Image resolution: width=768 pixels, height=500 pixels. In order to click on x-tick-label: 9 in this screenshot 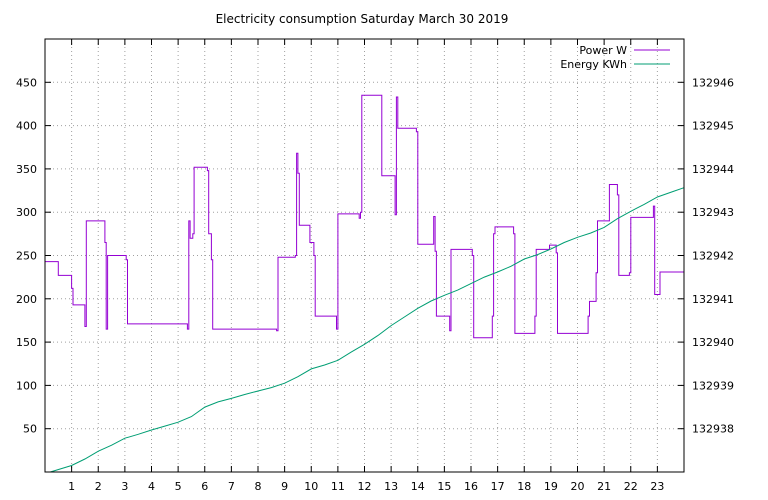, I will do `click(284, 486)`.